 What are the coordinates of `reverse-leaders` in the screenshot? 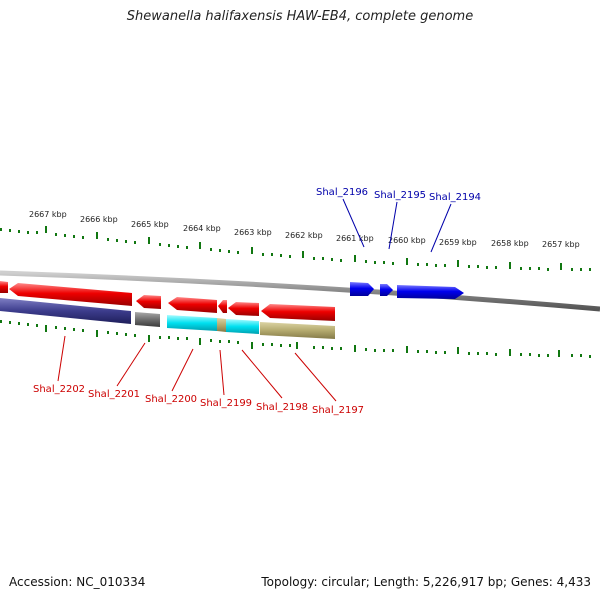 It's located at (197, 368).